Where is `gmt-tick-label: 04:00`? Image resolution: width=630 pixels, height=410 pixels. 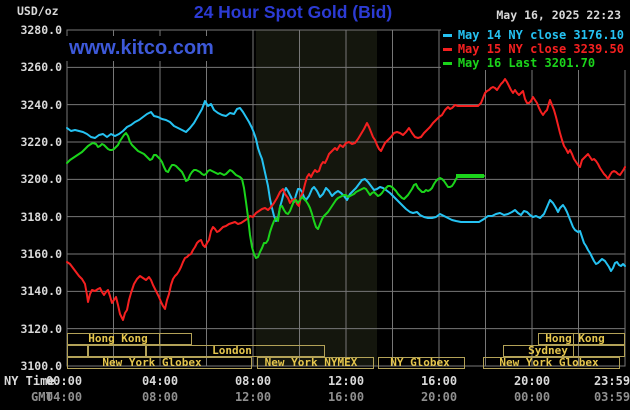
gmt-tick-label: 04:00 is located at coordinates (64, 397).